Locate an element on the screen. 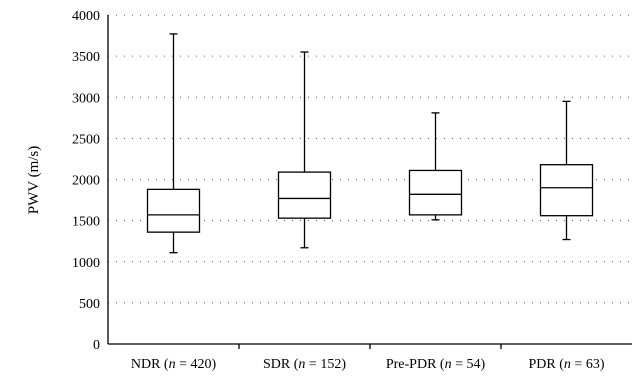 Image resolution: width=632 pixels, height=379 pixels. y-tick-label: 3000 is located at coordinates (86, 98).